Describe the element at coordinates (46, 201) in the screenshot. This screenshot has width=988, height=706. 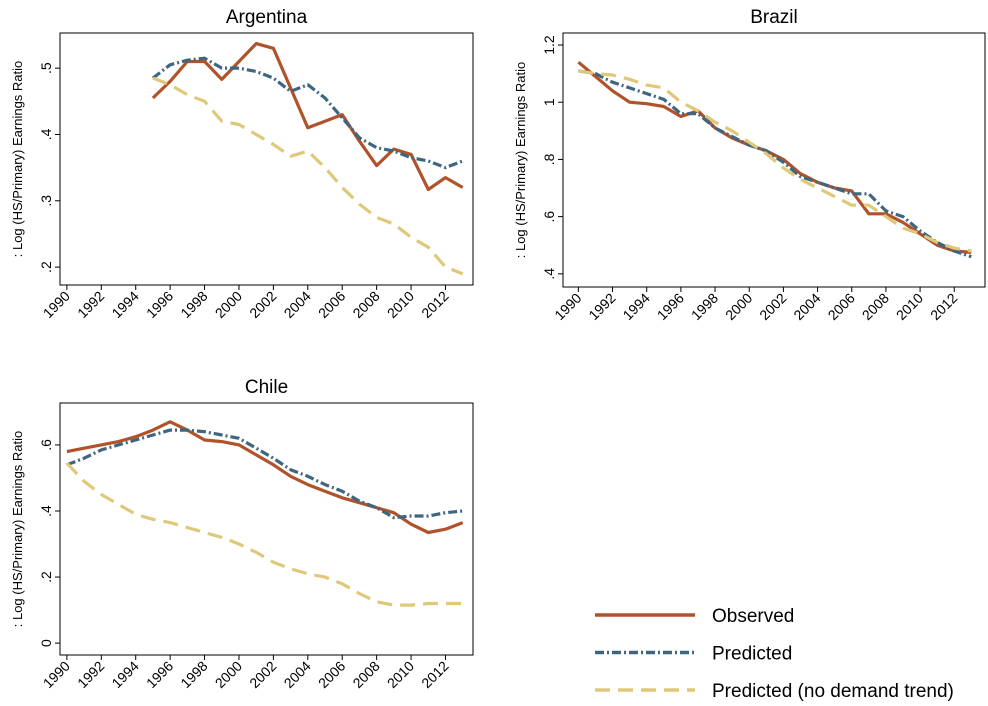
I see `y-tick-label: .3` at that location.